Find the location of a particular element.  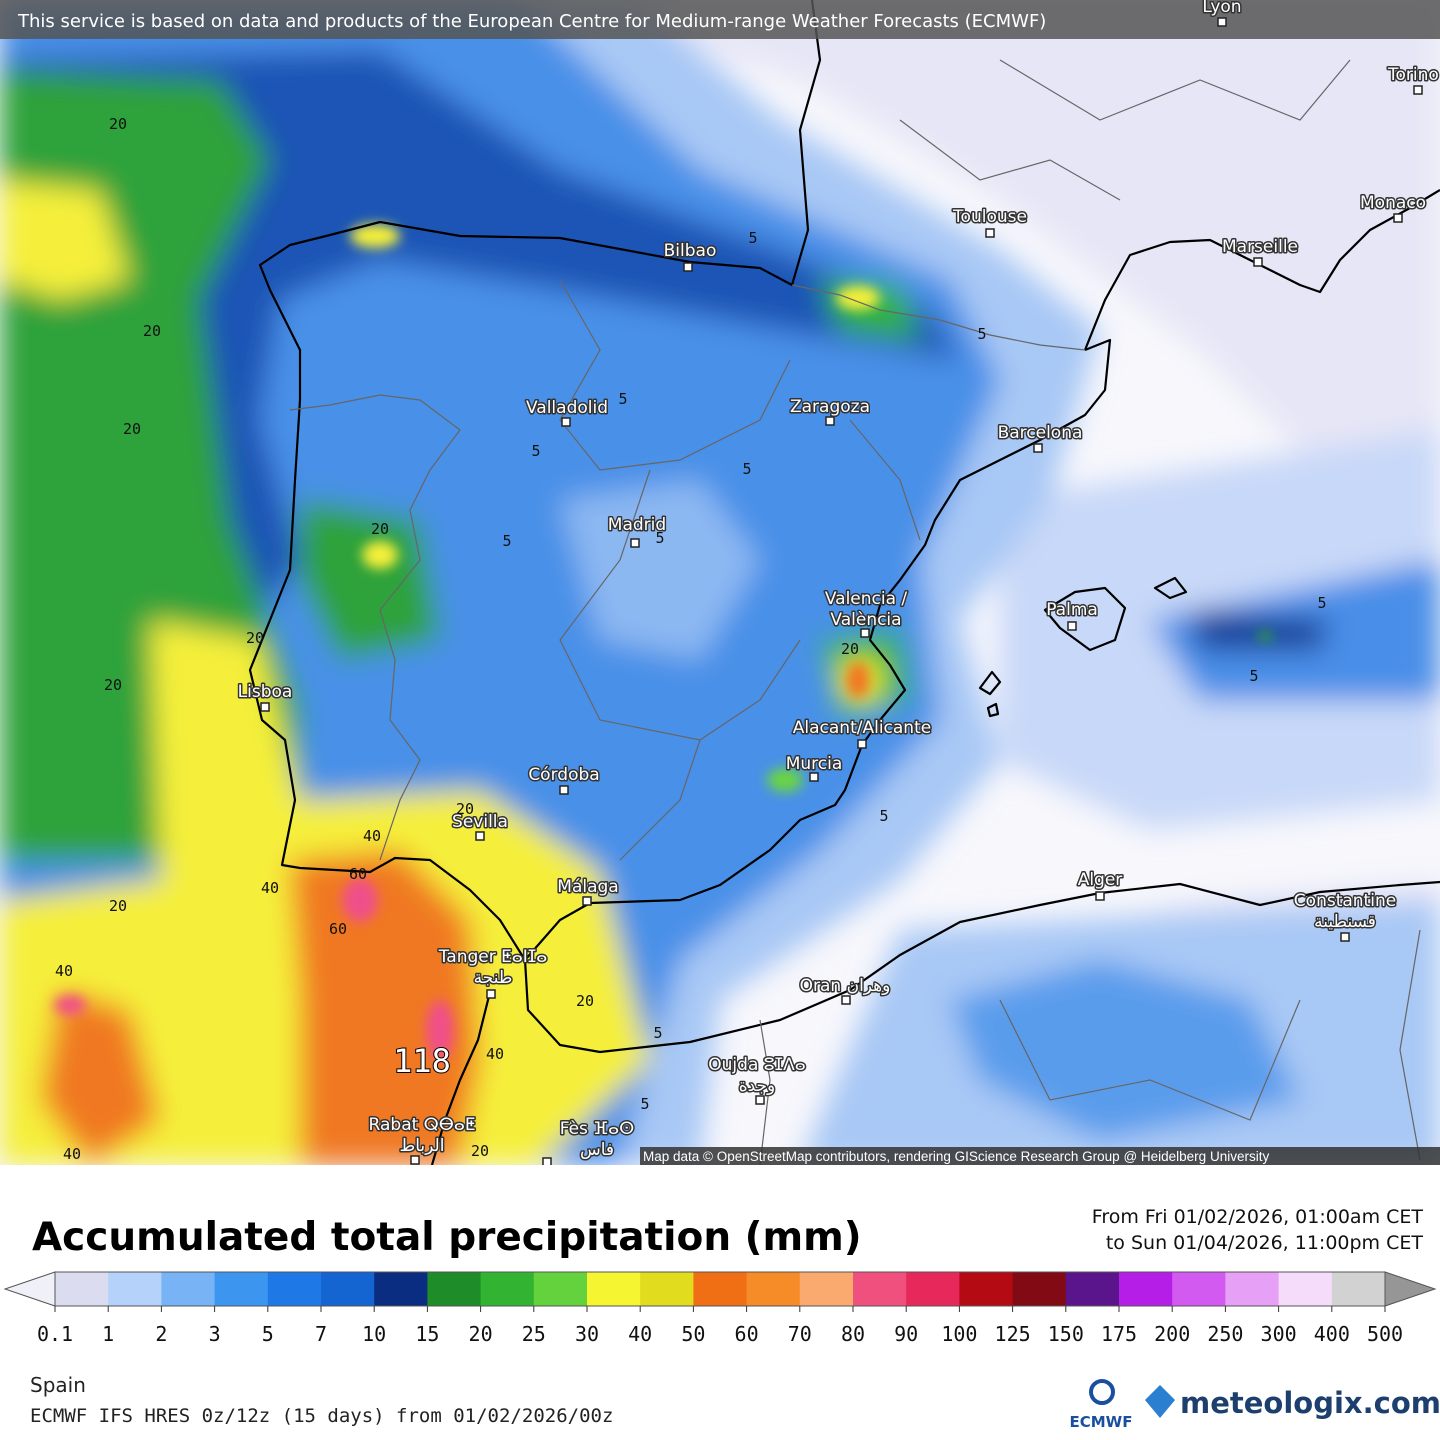

city-label: قسنطينة is located at coordinates (1345, 922).